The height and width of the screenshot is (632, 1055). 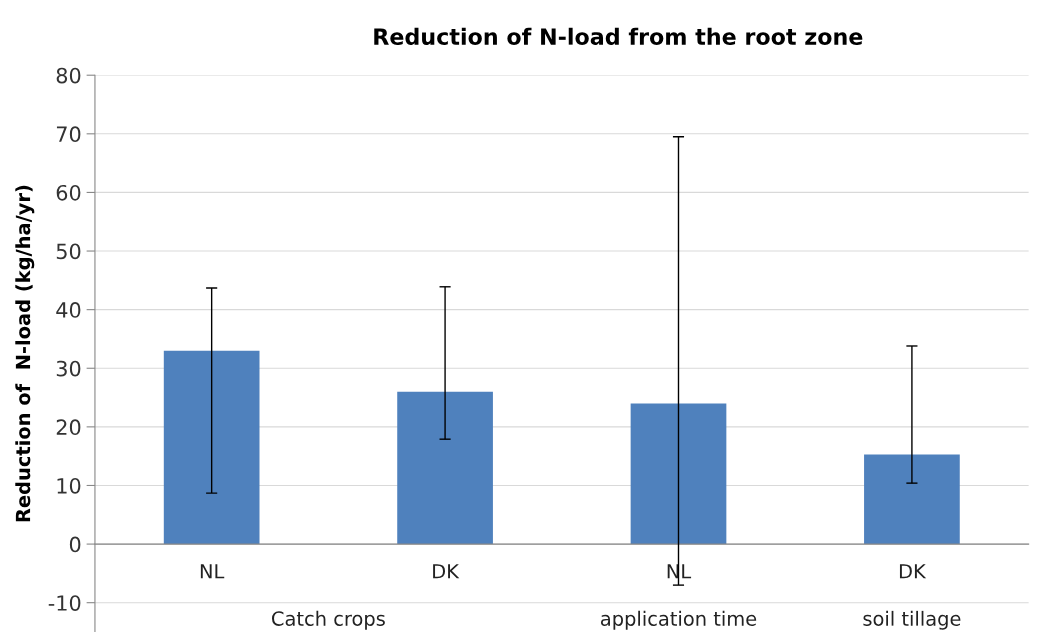 What do you see at coordinates (68, 310) in the screenshot?
I see `y-tick-label: 40` at bounding box center [68, 310].